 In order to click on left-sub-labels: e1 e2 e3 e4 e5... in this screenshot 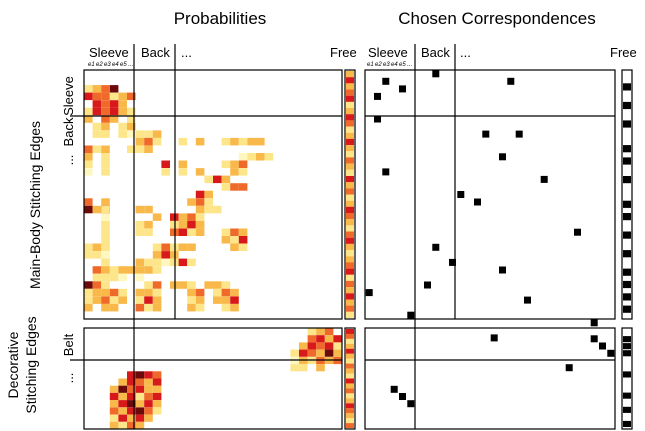, I will do `click(110, 65)`.